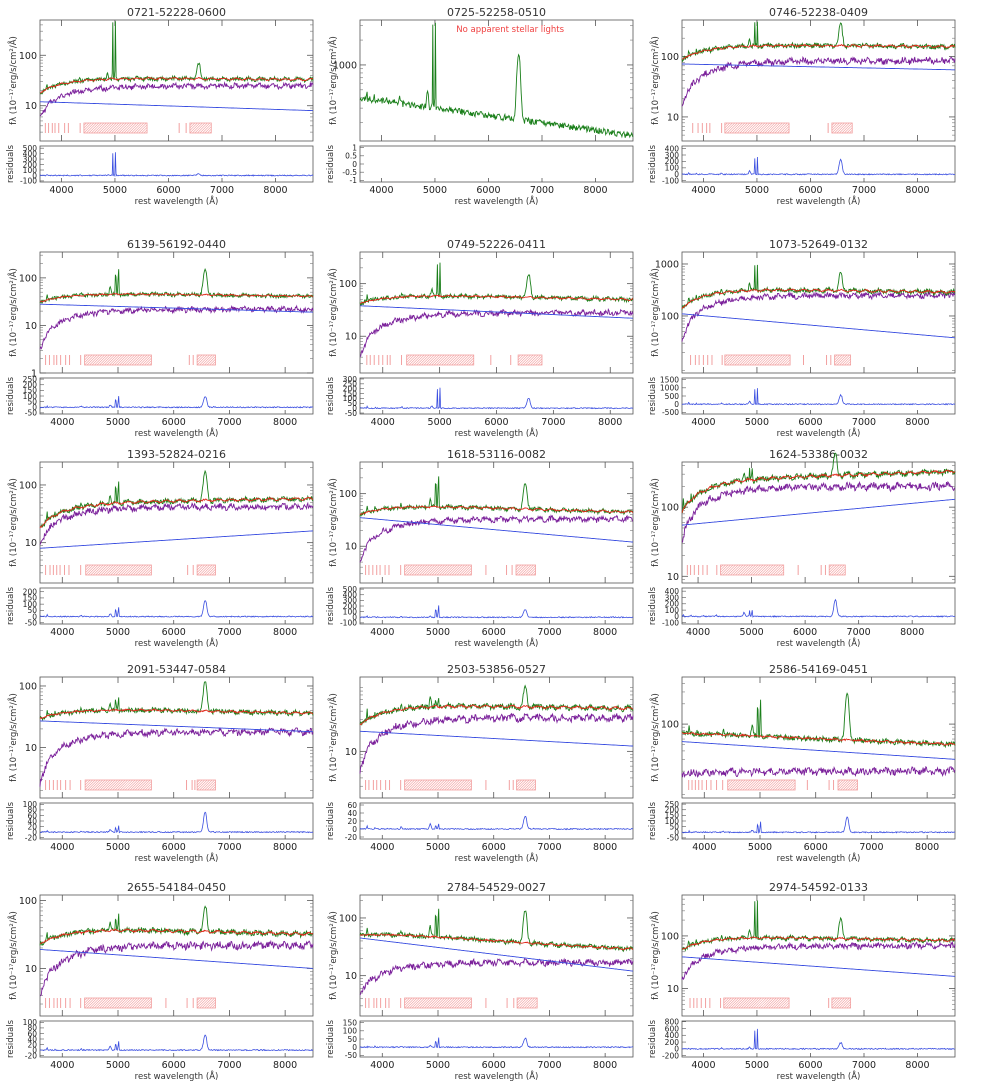 The height and width of the screenshot is (1090, 981). I want to click on model-fit, so click(496, 715).